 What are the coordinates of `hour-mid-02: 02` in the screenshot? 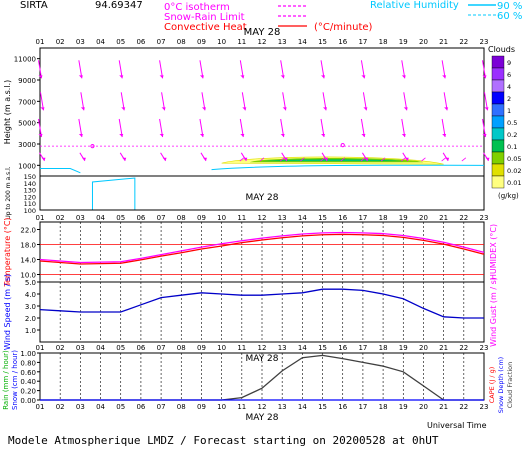 It's located at (60, 218).